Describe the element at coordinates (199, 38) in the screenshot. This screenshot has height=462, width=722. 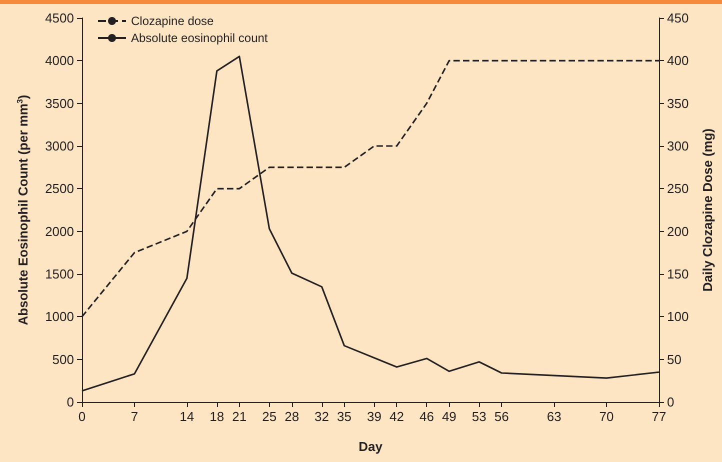
I see `legend-label: Absolute eosinophil count` at that location.